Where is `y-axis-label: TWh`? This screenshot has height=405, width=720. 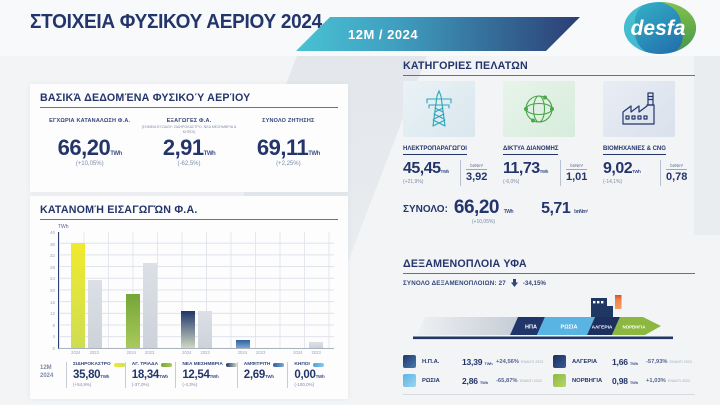 y-axis-label: TWh is located at coordinates (63, 227).